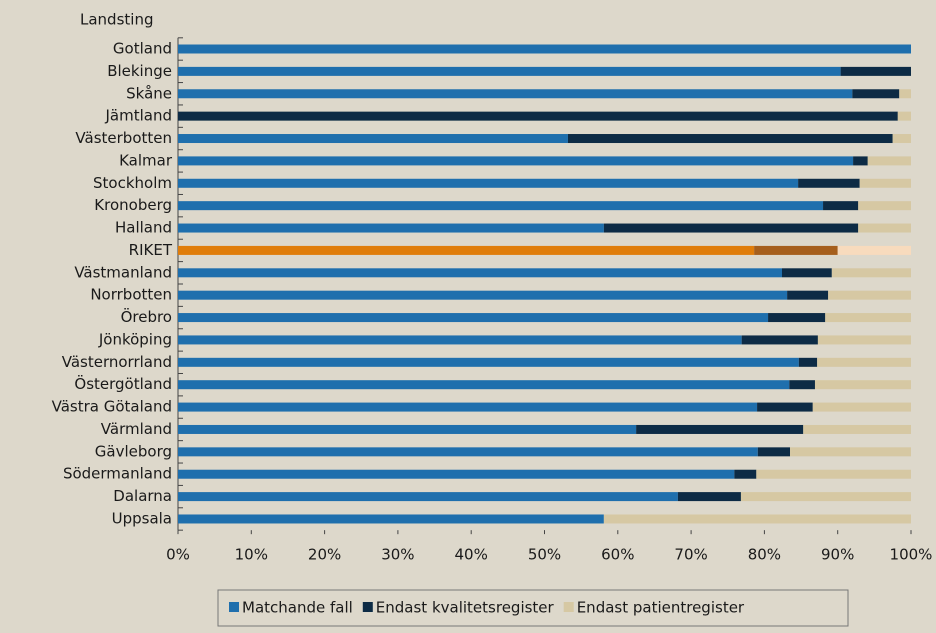  Describe the element at coordinates (142, 496) in the screenshot. I see `y-tick-label: Dalarna` at that location.